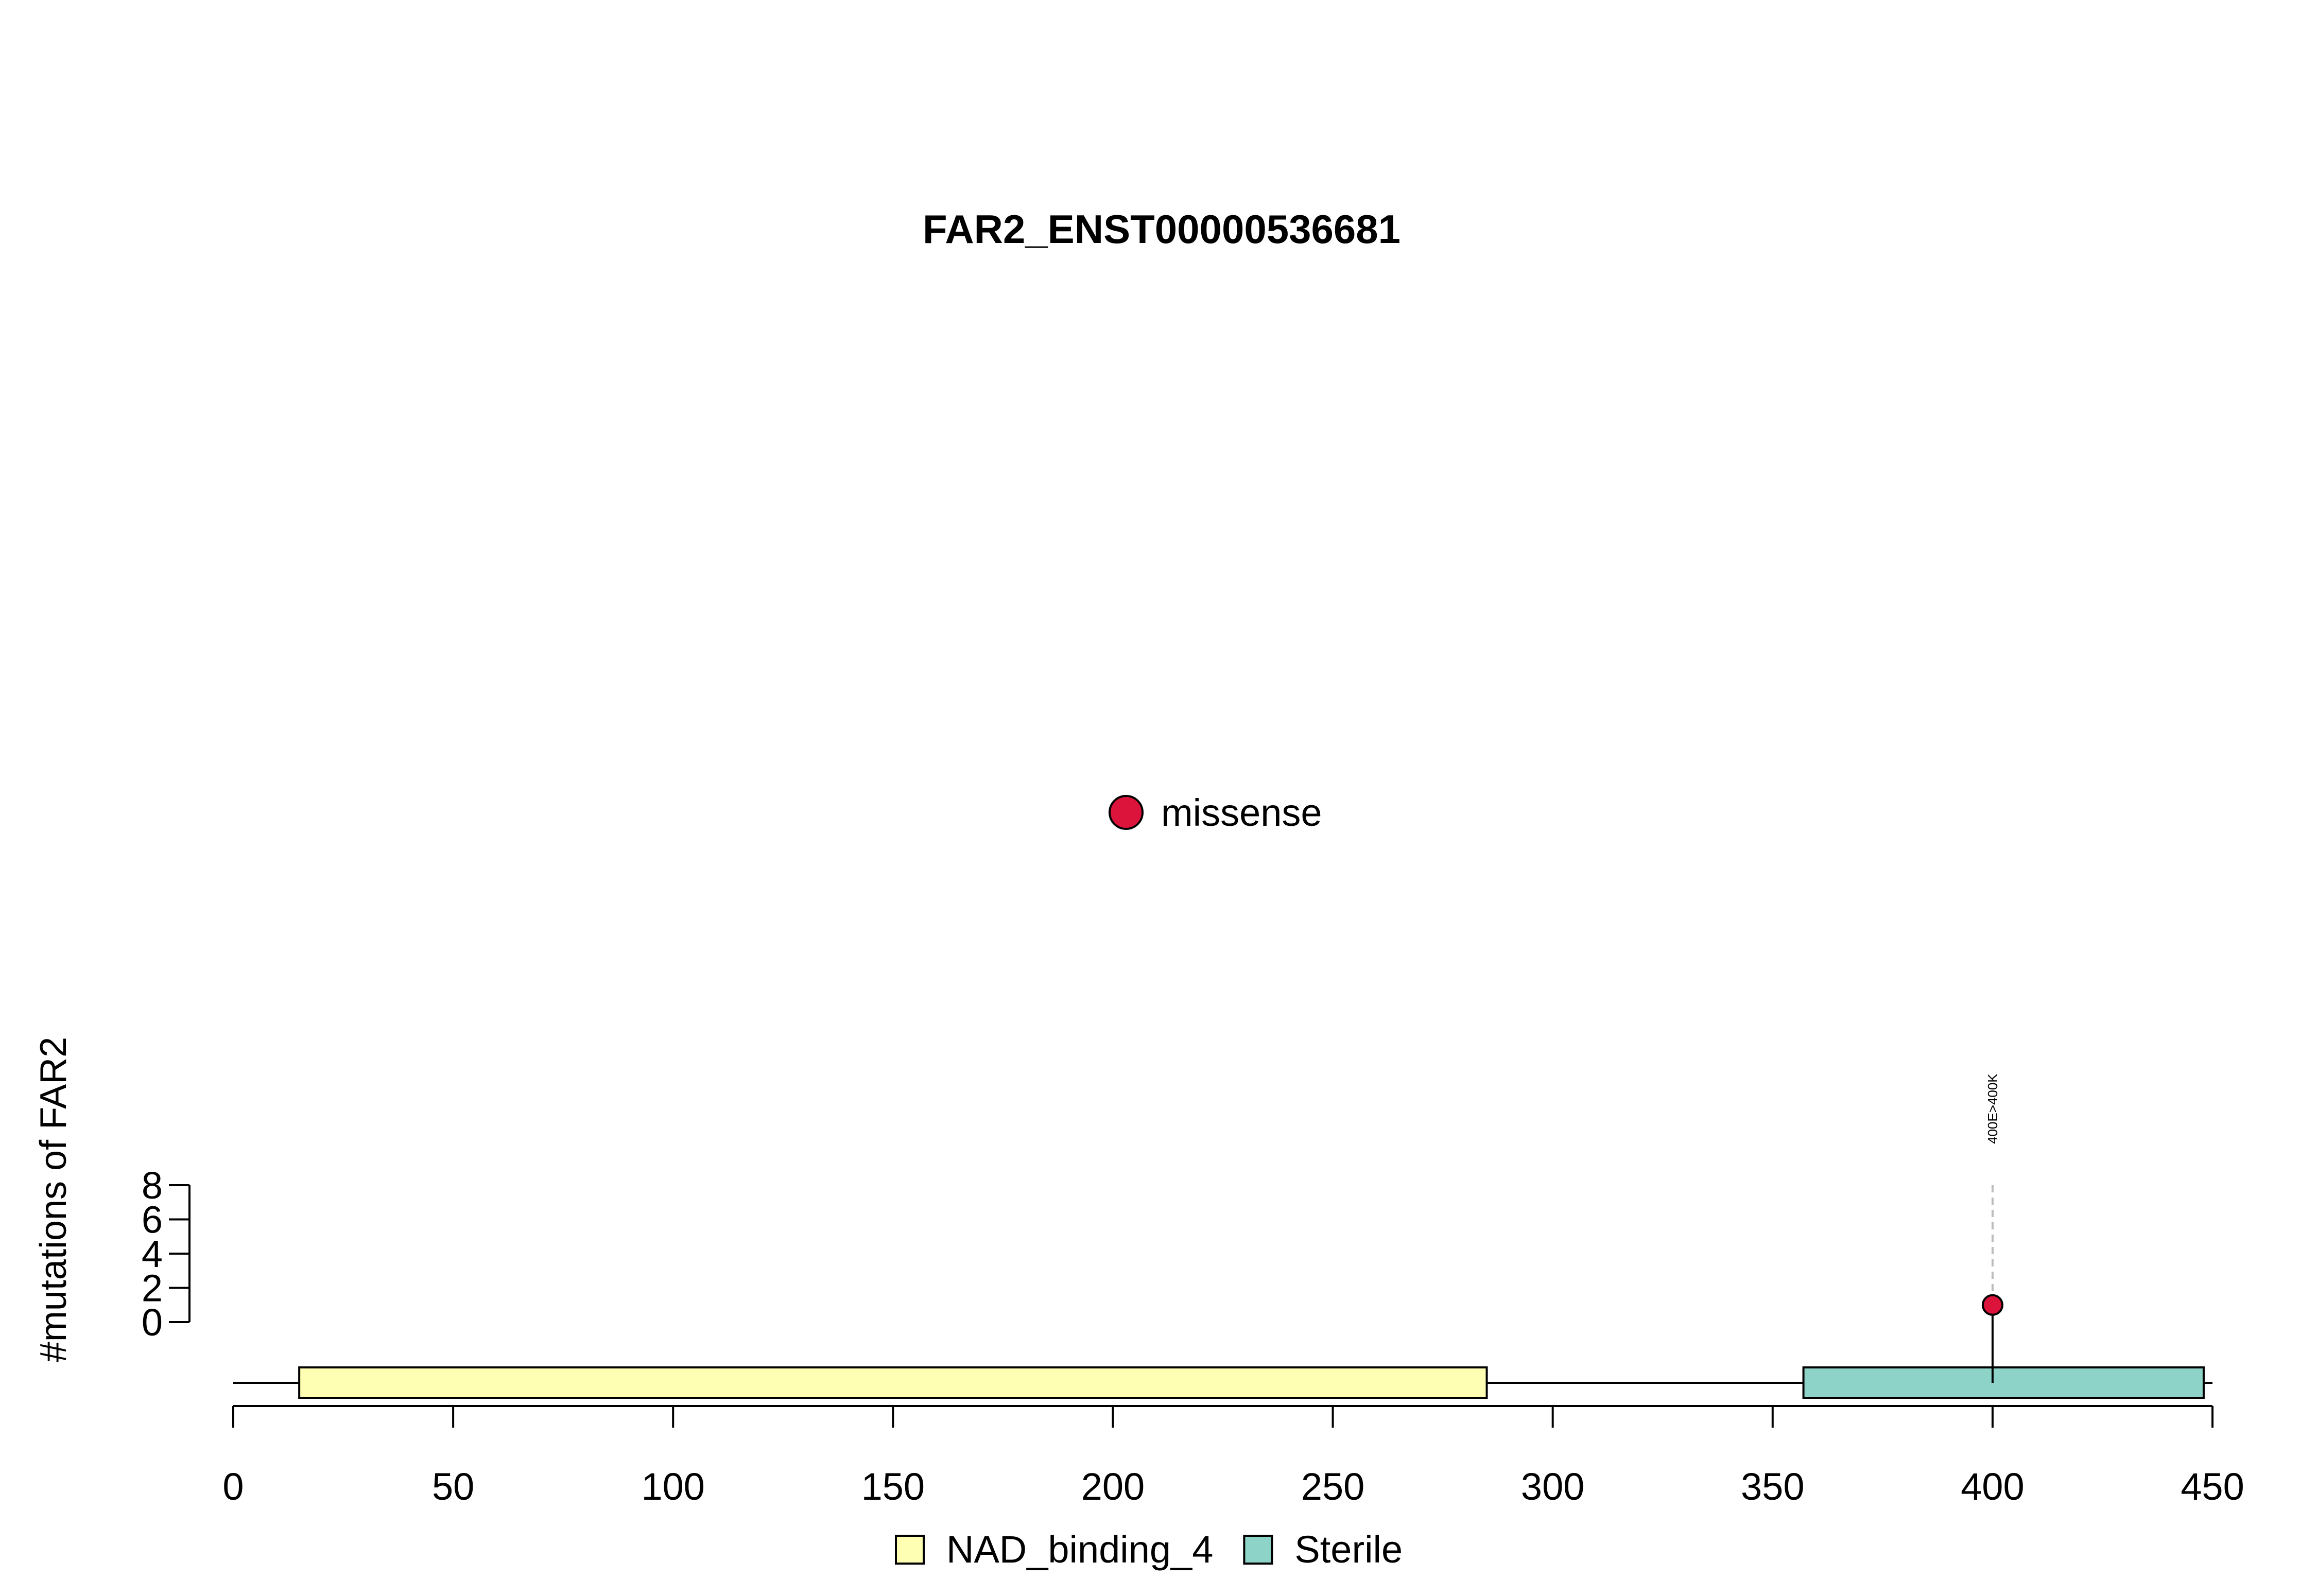 This screenshot has height=1596, width=2317. What do you see at coordinates (1348, 1550) in the screenshot?
I see `legend-domain-label: Sterile` at bounding box center [1348, 1550].